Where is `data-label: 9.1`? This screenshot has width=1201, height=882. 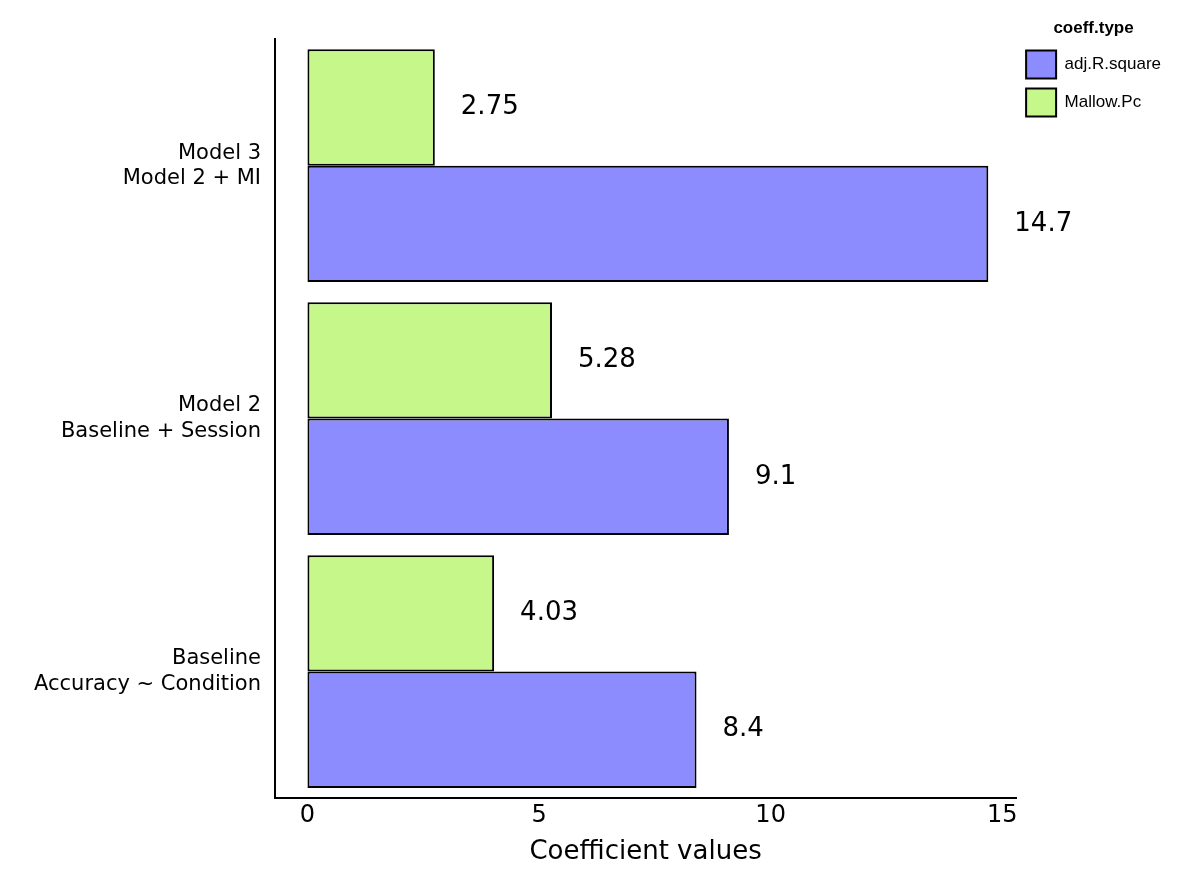
data-label: 9.1 is located at coordinates (775, 474).